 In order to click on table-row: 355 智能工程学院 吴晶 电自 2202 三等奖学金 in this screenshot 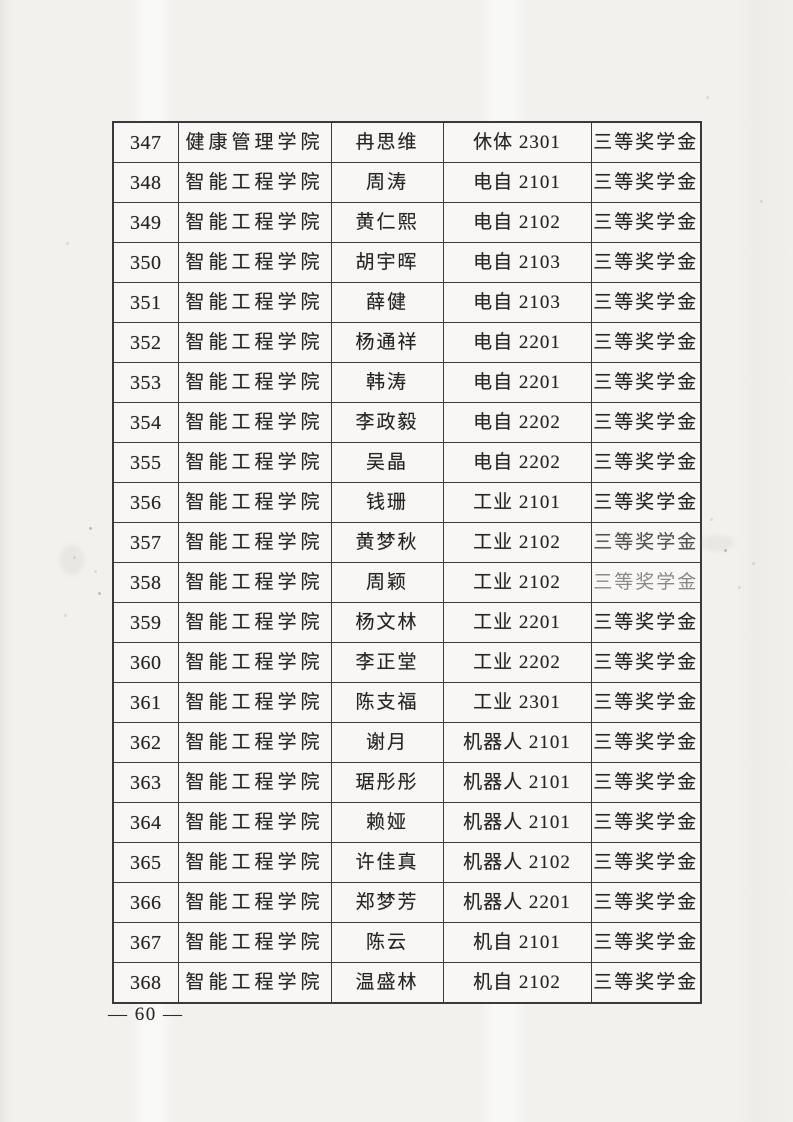, I will do `click(407, 462)`.